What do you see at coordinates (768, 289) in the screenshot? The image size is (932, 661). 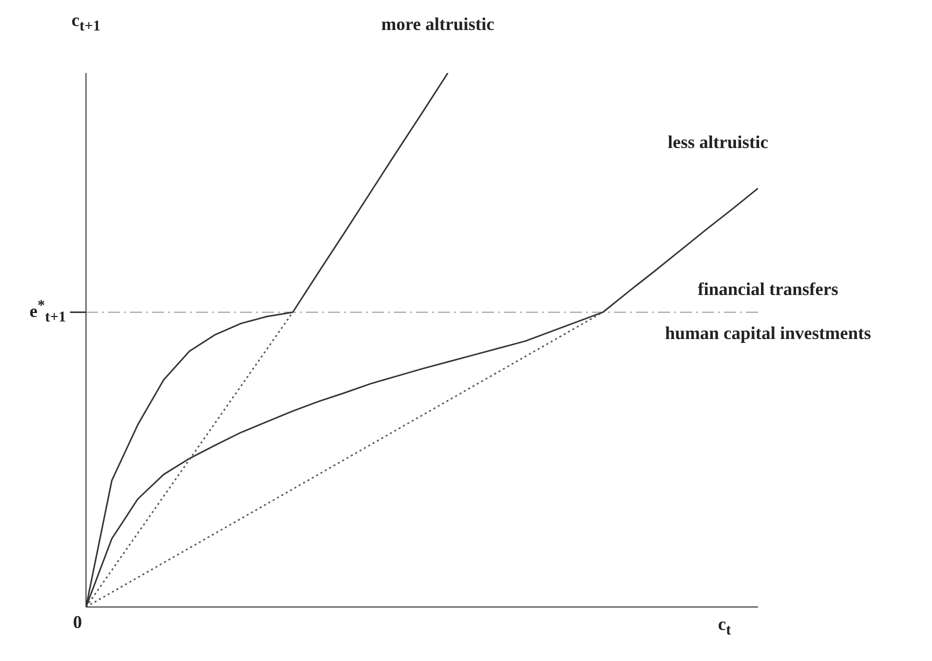 I see `annotation: financial transfers` at bounding box center [768, 289].